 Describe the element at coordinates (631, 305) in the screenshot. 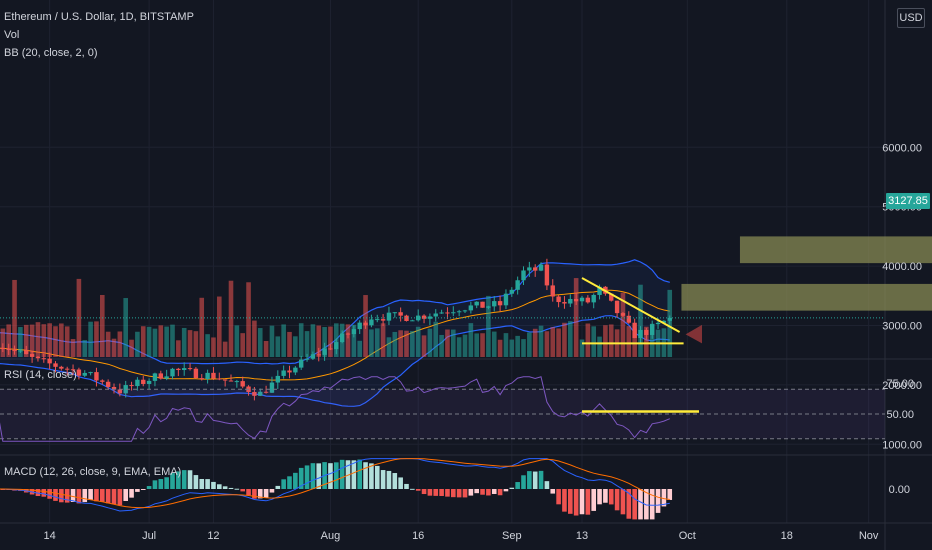

I see `triangle-upper-line` at that location.